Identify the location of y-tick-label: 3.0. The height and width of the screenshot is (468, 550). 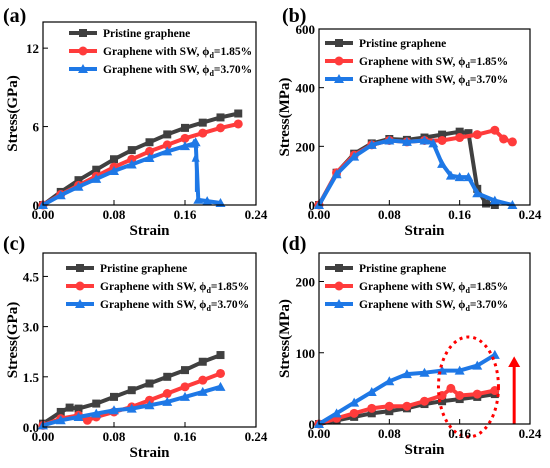
(31, 327).